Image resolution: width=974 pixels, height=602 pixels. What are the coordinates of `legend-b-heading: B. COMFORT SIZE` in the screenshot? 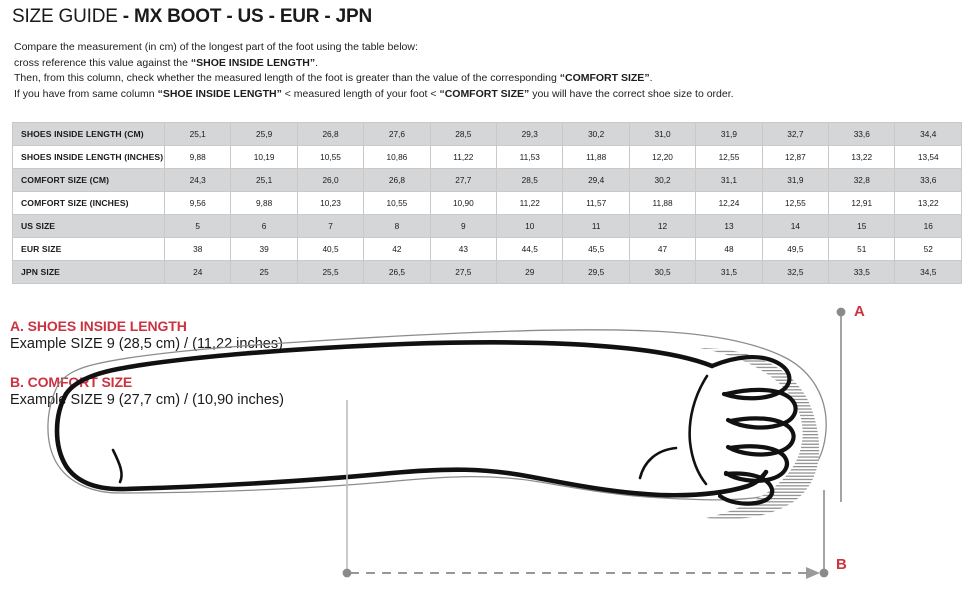 It's located at (71, 382).